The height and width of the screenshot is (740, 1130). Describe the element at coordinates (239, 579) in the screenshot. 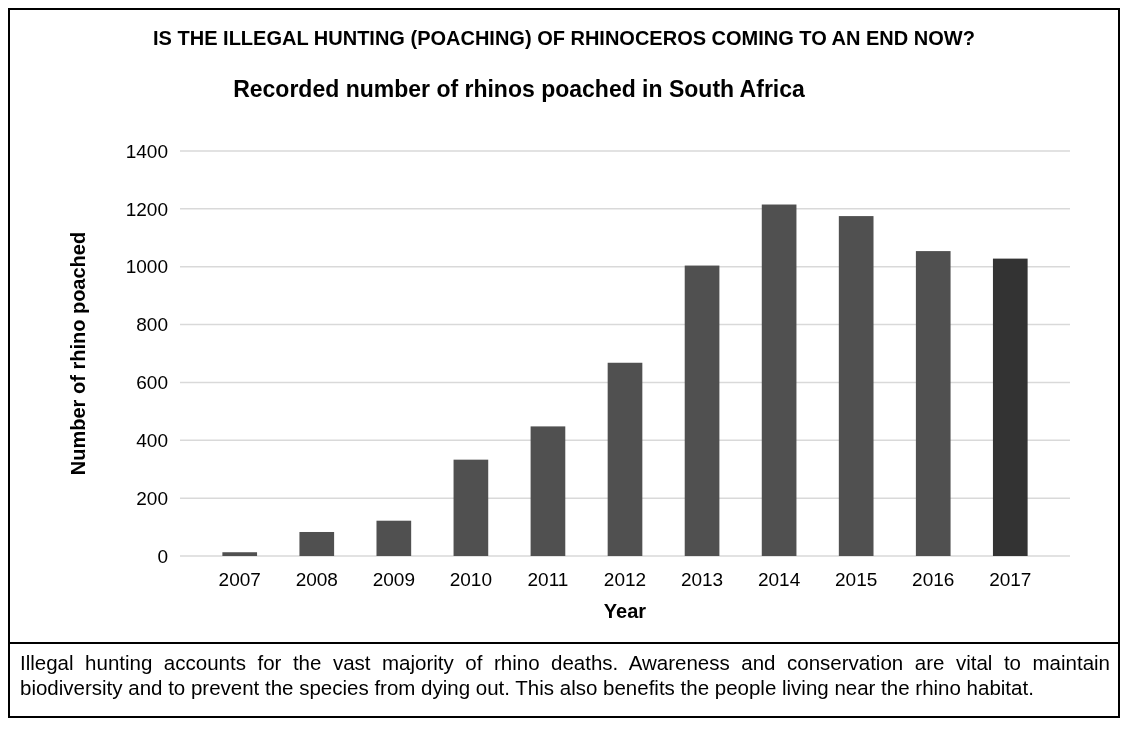

I see `x-tick-label: 2007` at that location.